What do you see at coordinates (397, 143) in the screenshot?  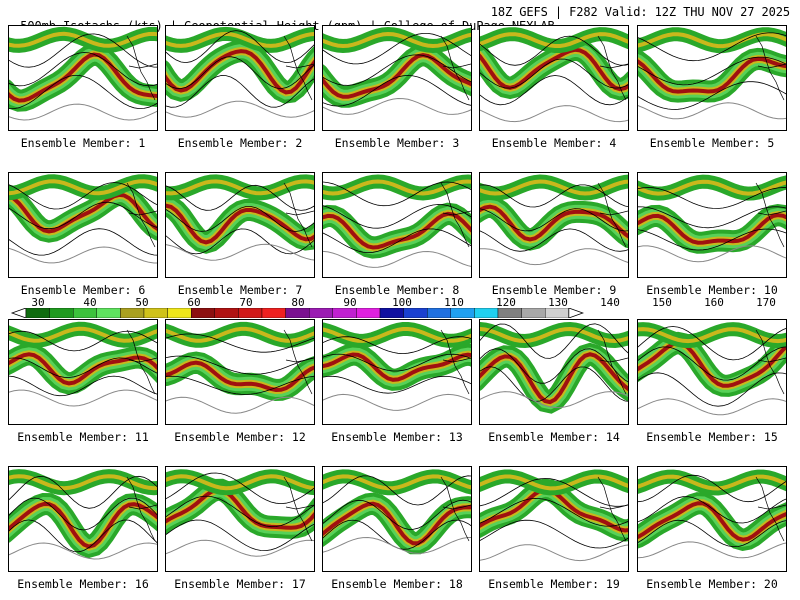 I see `ensemble-member-label: Ensemble Member: 3` at bounding box center [397, 143].